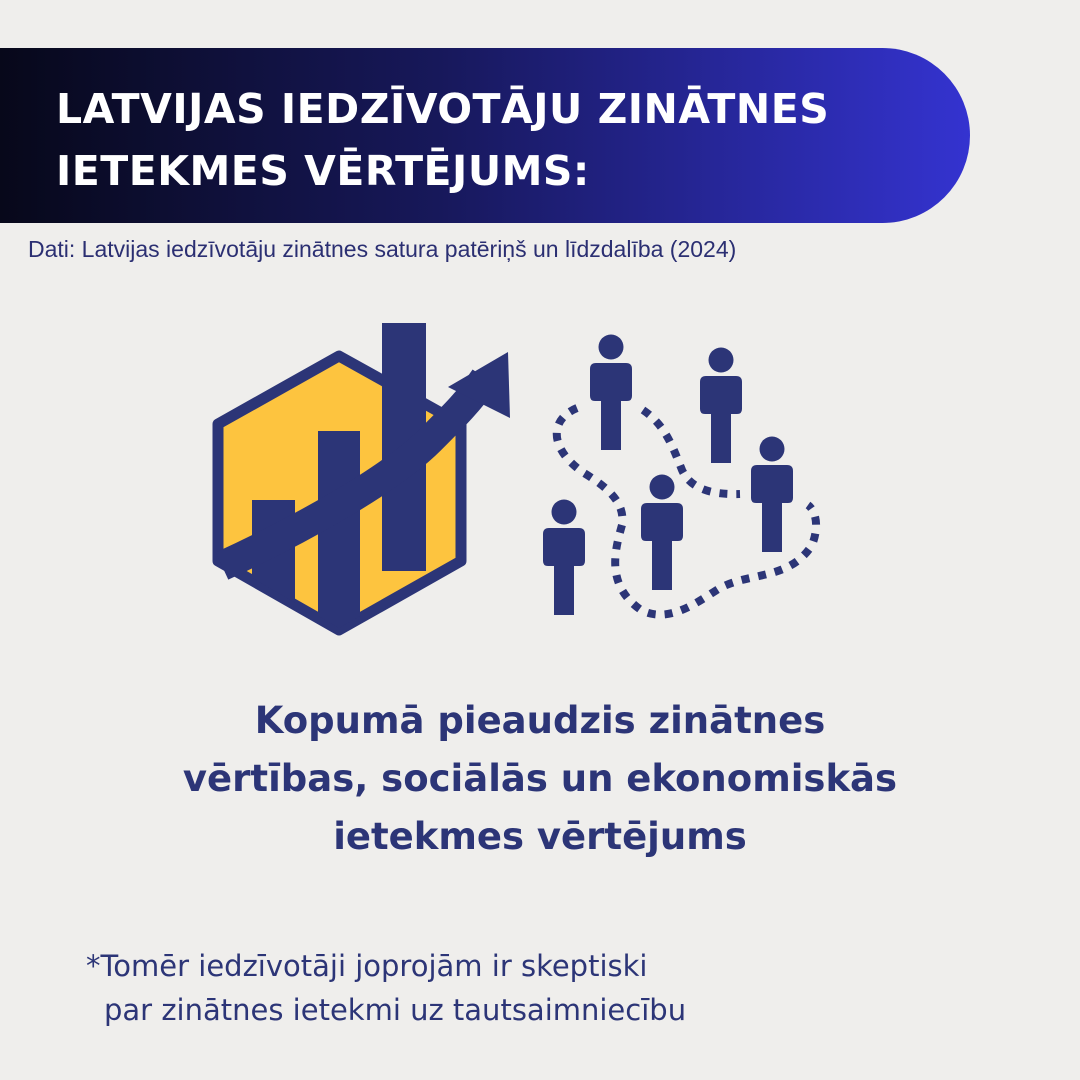 The image size is (1080, 1080). What do you see at coordinates (443, 109) in the screenshot?
I see `title-line-1: LATVIJAS IEDZĪVOTĀJU ZINĀTNES` at bounding box center [443, 109].